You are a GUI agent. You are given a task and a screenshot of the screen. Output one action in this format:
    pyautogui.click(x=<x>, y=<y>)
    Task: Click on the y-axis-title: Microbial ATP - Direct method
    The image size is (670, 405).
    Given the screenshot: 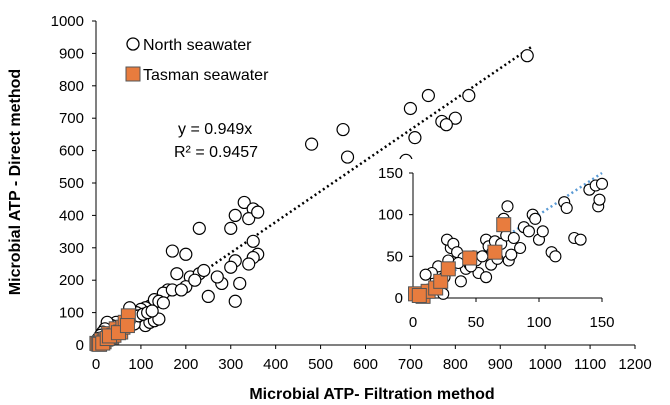 What is the action you would take?
    pyautogui.click(x=15, y=182)
    